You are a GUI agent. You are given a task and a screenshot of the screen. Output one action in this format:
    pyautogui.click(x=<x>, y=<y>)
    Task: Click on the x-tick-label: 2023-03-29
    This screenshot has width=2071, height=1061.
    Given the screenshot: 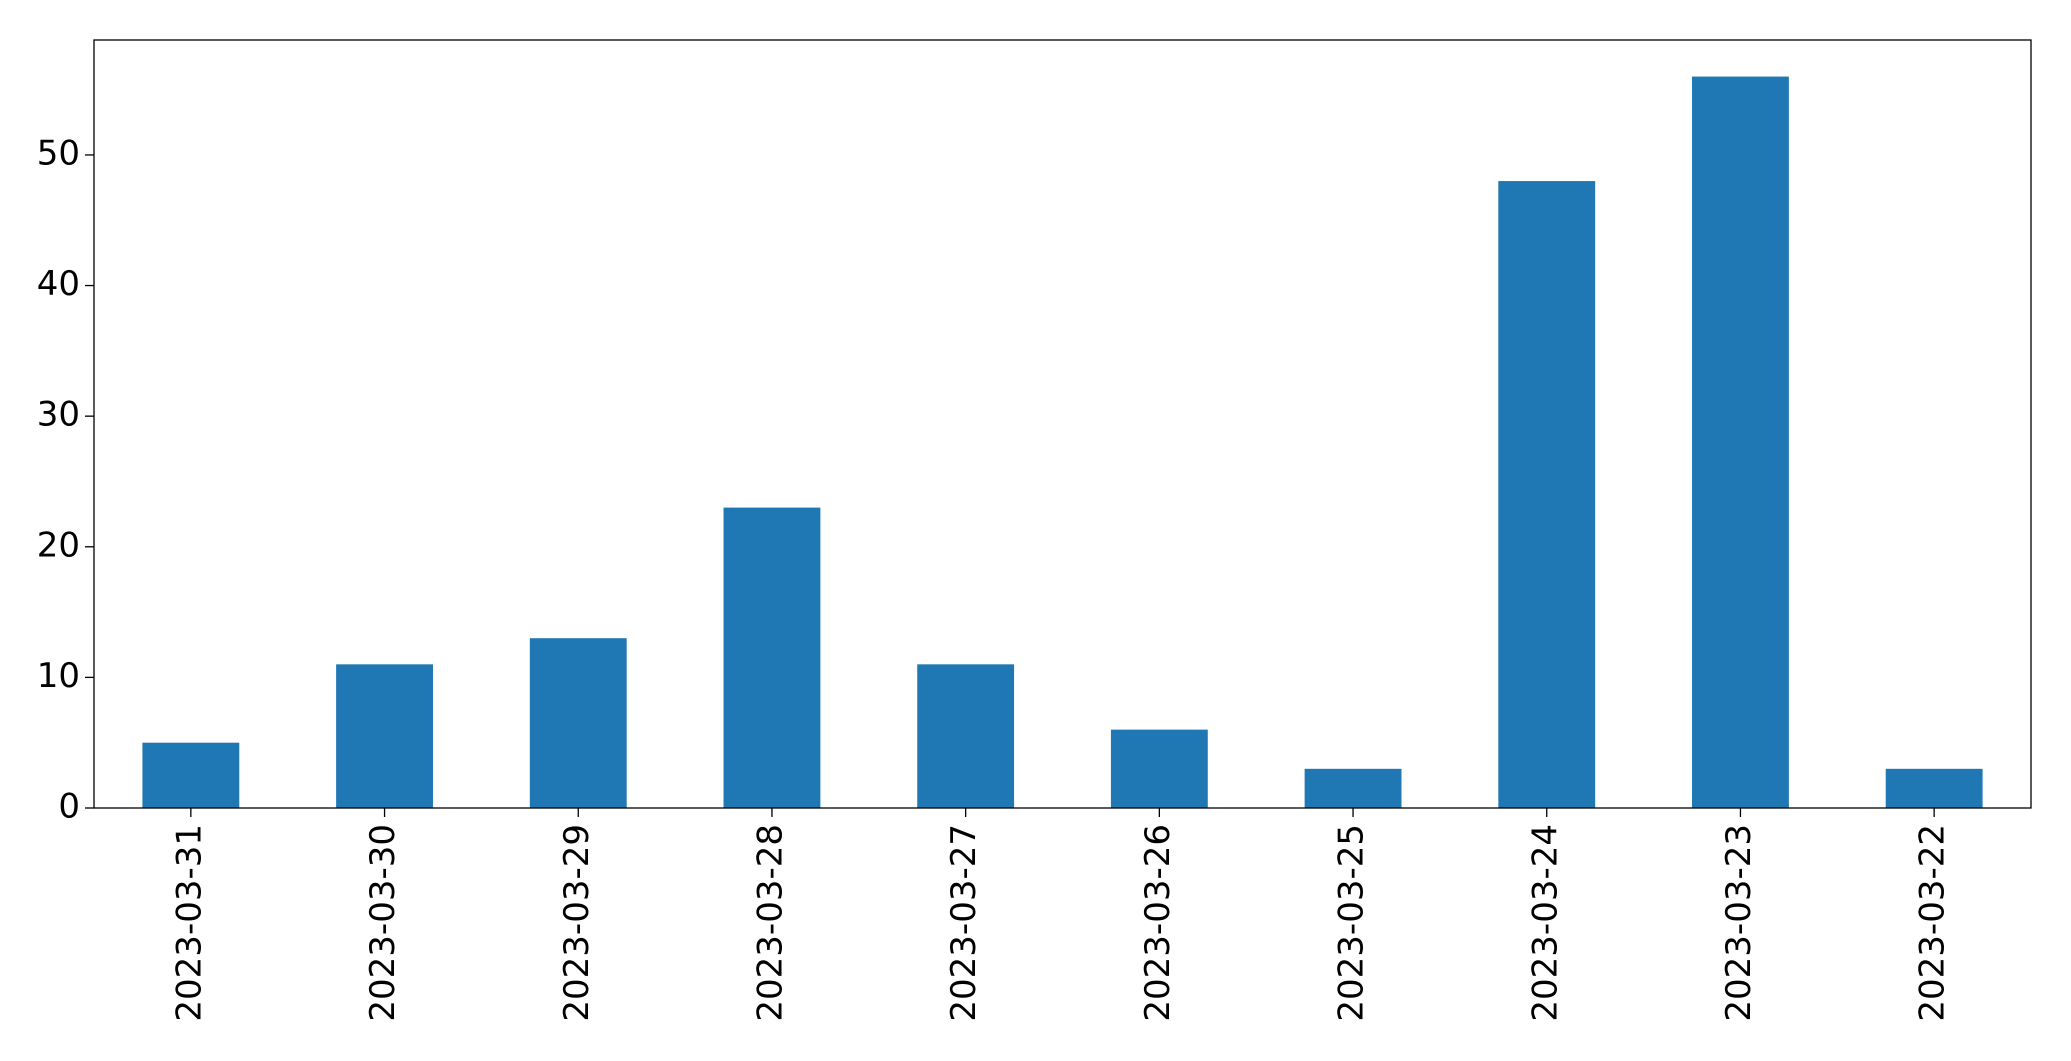 What is the action you would take?
    pyautogui.click(x=577, y=923)
    